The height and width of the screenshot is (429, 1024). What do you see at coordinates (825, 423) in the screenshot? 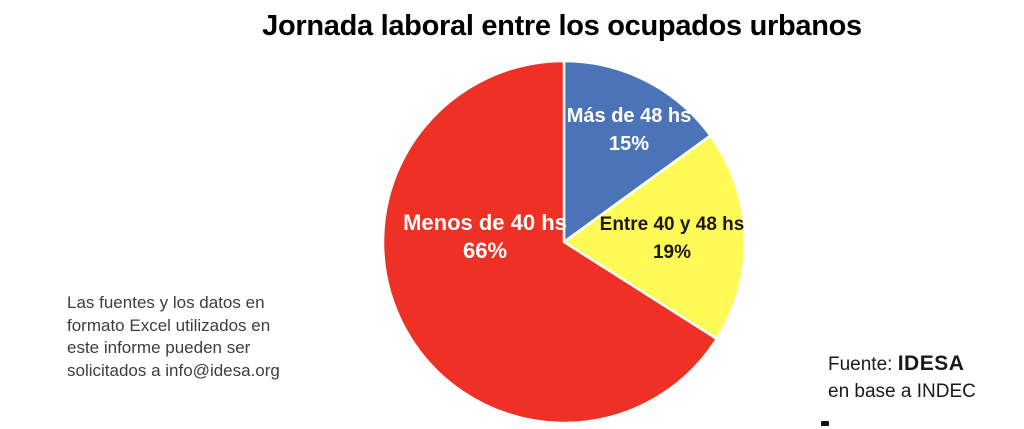
I see `cropped-glyph-artifact` at bounding box center [825, 423].